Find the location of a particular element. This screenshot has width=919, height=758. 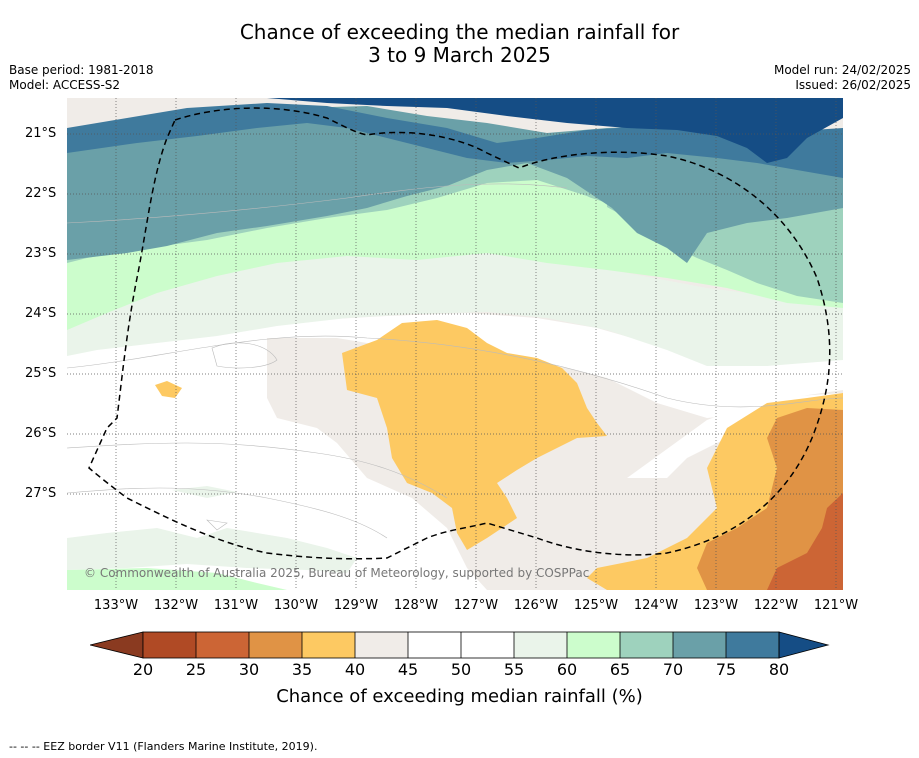

colorbar-tick-65: 65 is located at coordinates (620, 669).